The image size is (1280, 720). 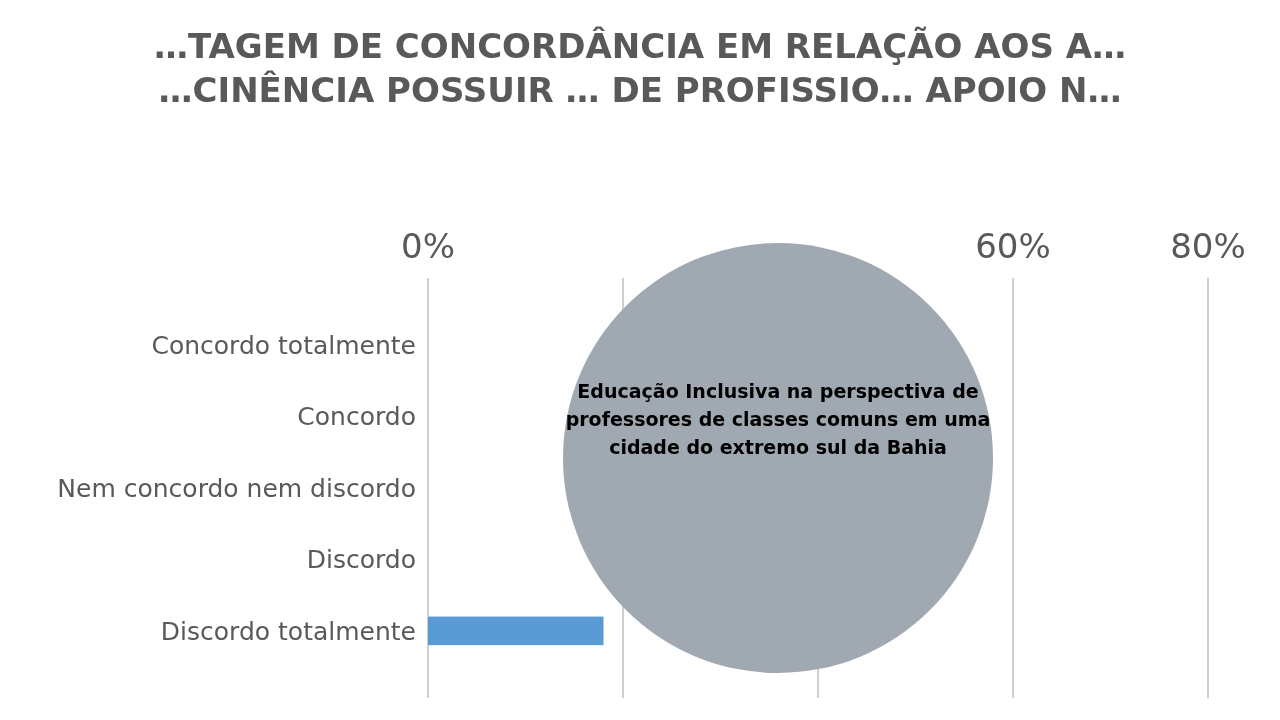 What do you see at coordinates (236, 488) in the screenshot?
I see `y-tick-label: Nem concordo nem discordo` at bounding box center [236, 488].